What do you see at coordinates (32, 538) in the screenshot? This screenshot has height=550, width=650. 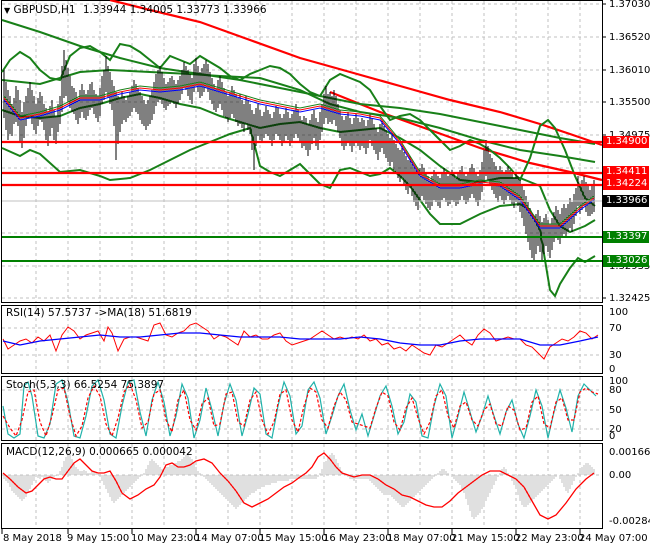 I see `time-label: 8 May 2018` at bounding box center [32, 538].